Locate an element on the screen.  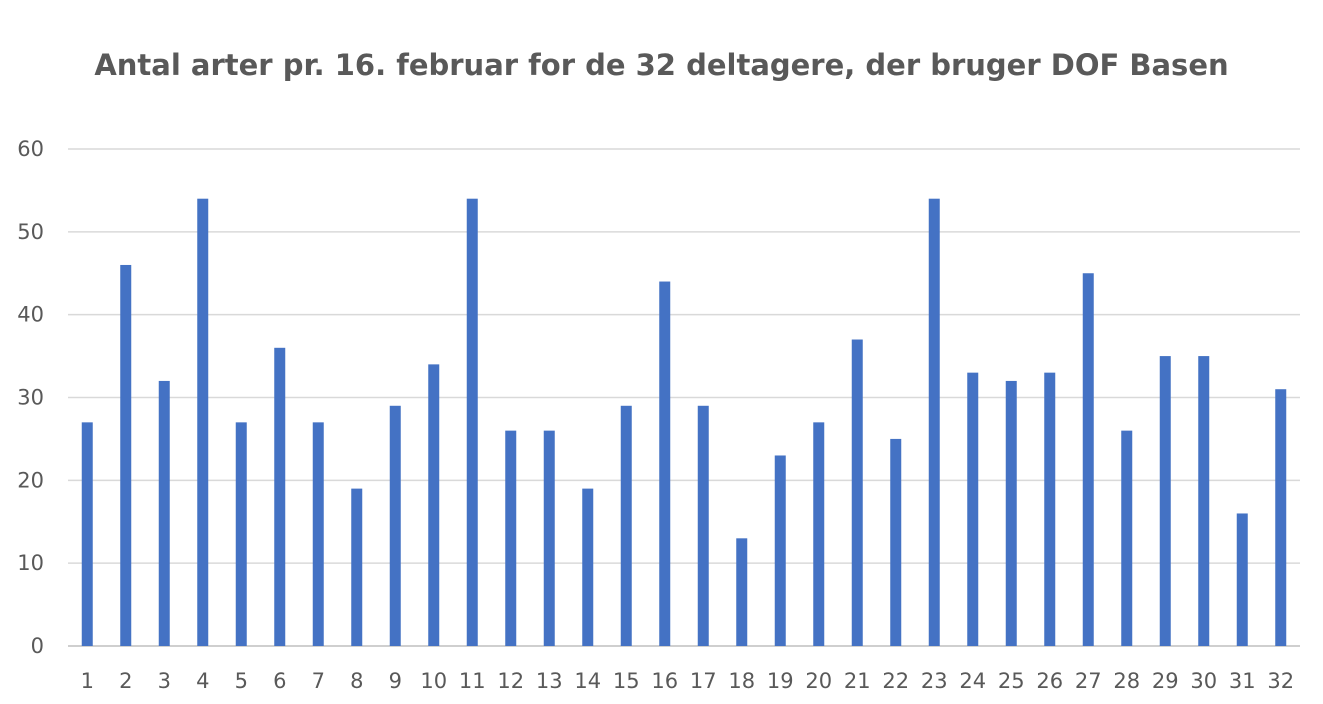
y-tick-label: 10 is located at coordinates (30, 563).